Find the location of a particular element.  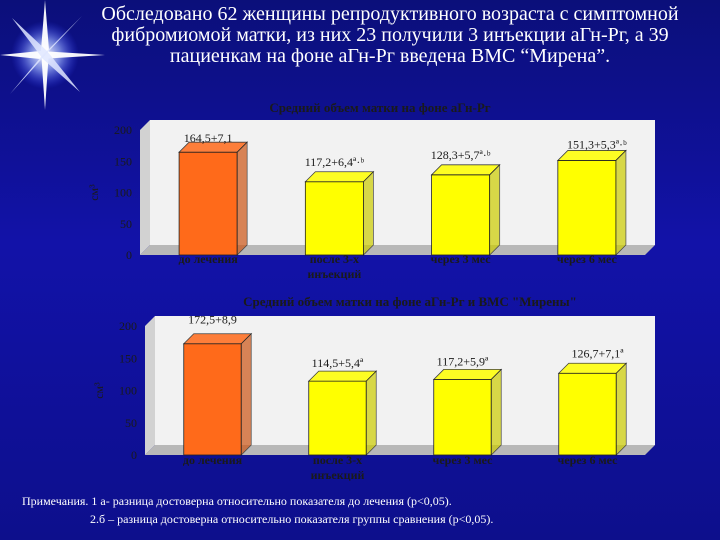

data-label: 128,3+5,7ª·ᵇ is located at coordinates (461, 155).